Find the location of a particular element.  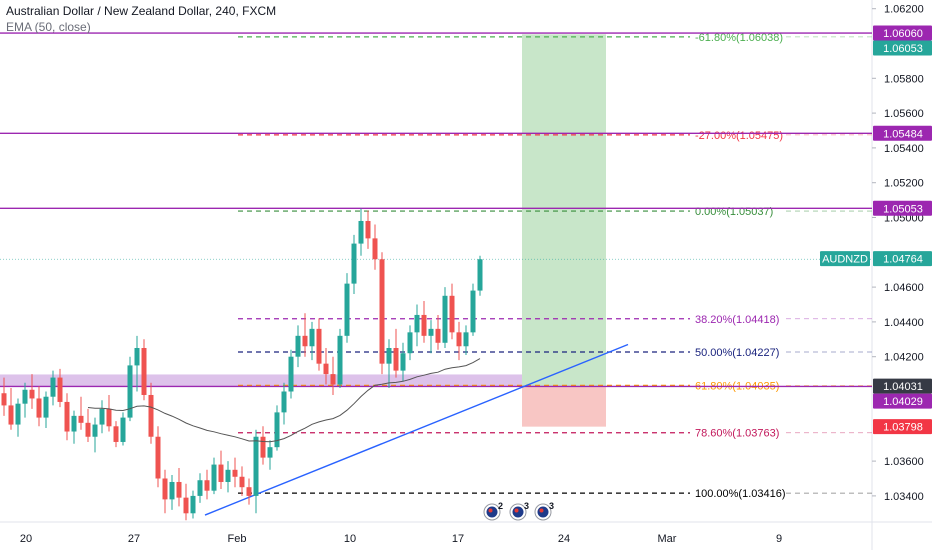

price-tick-label: 1.06200 is located at coordinates (904, 10).